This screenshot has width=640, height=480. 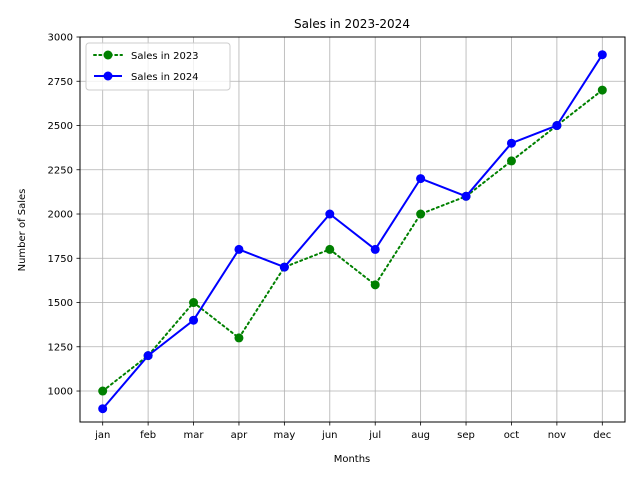 I want to click on x-tick-label: jan, so click(x=102, y=435).